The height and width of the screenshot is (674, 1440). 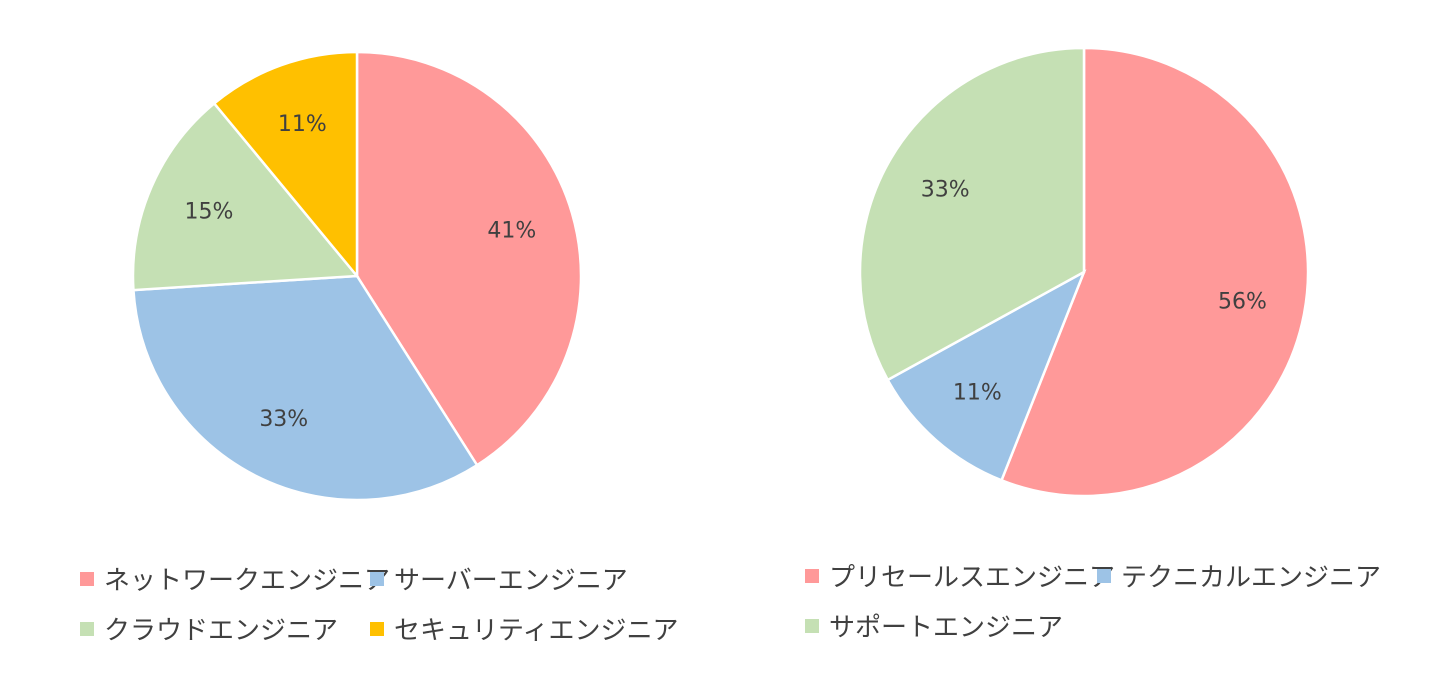 What do you see at coordinates (1251, 578) in the screenshot?
I see `legend-label: テクニカルエンジニア` at bounding box center [1251, 578].